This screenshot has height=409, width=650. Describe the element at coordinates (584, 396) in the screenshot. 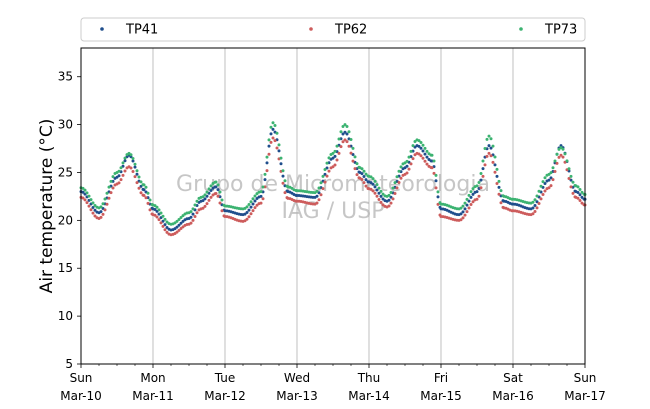

I see `x-tick-label-date: Mar-17` at that location.